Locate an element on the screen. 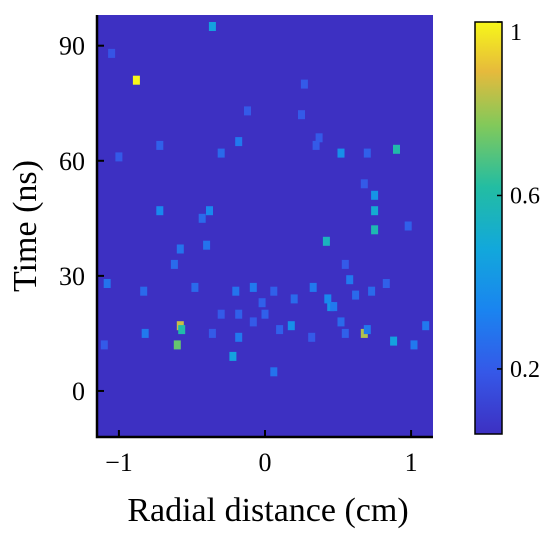 This screenshot has width=550, height=535. colorbar: 0.2 0.6 1 is located at coordinates (507, 227).